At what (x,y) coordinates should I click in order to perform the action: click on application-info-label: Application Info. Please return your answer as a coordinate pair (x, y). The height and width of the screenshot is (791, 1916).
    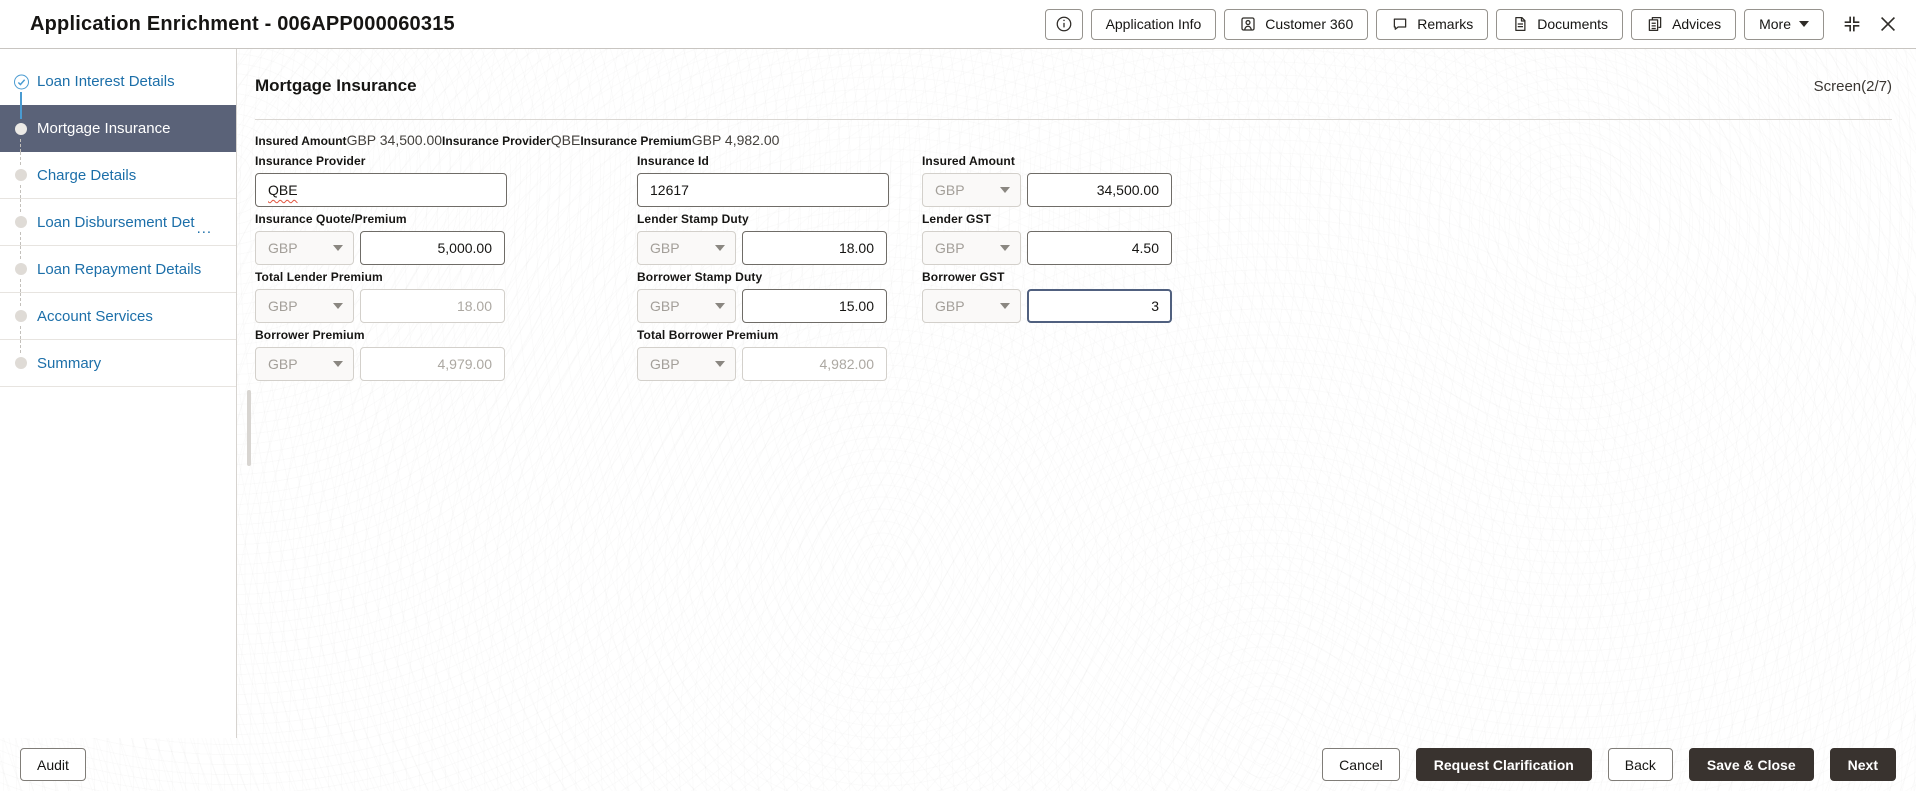
    Looking at the image, I should click on (1153, 24).